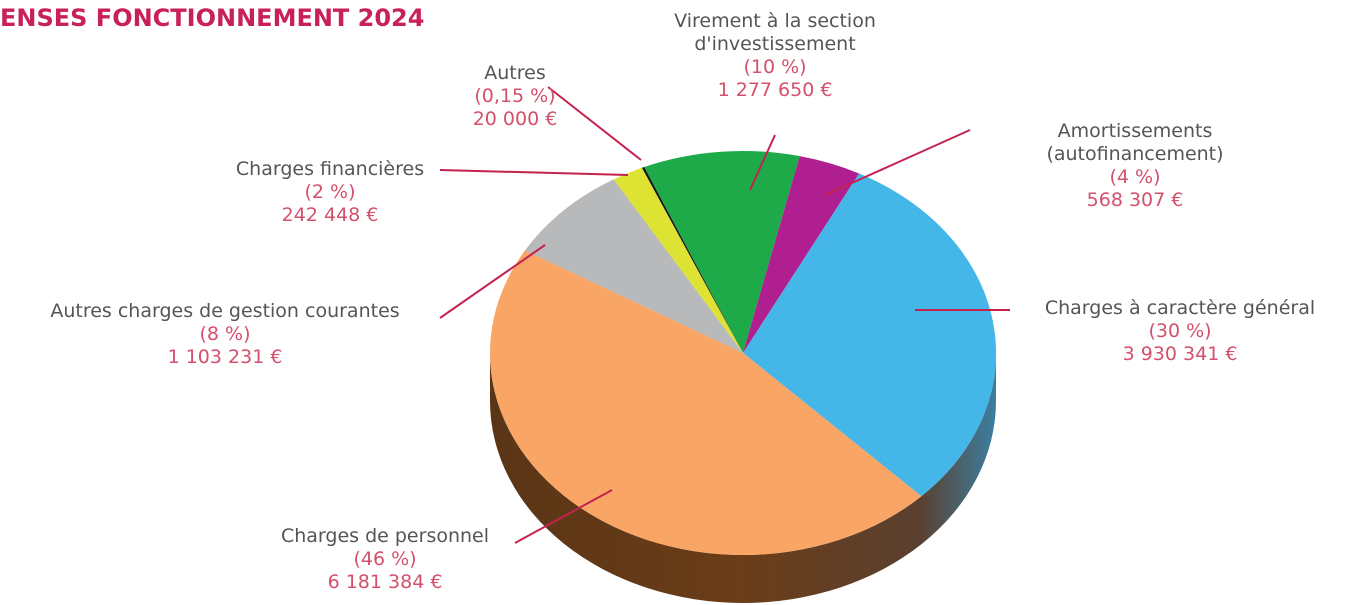 Image resolution: width=1355 pixels, height=605 pixels. I want to click on category-name: Autres charges de gestion courantes, so click(225, 311).